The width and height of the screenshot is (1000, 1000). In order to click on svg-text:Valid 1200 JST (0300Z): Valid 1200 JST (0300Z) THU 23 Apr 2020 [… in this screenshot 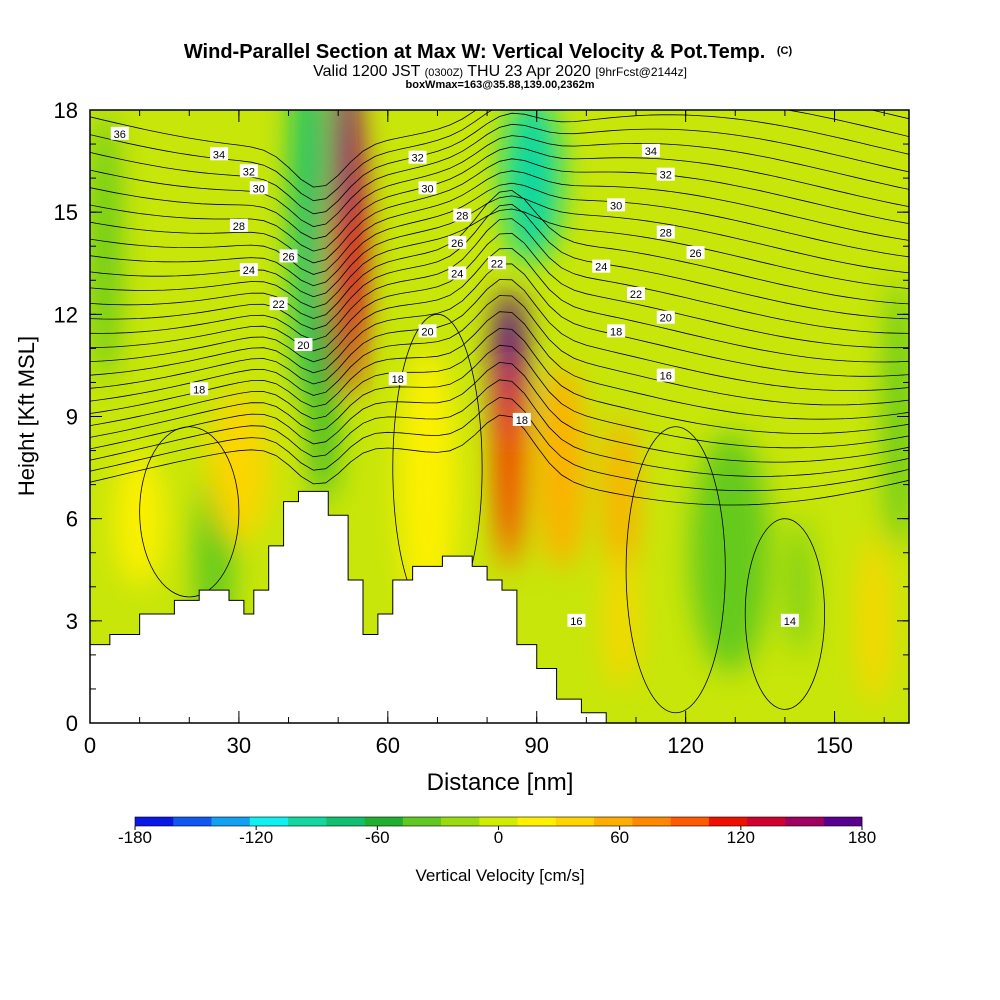, I will do `click(500, 71)`.